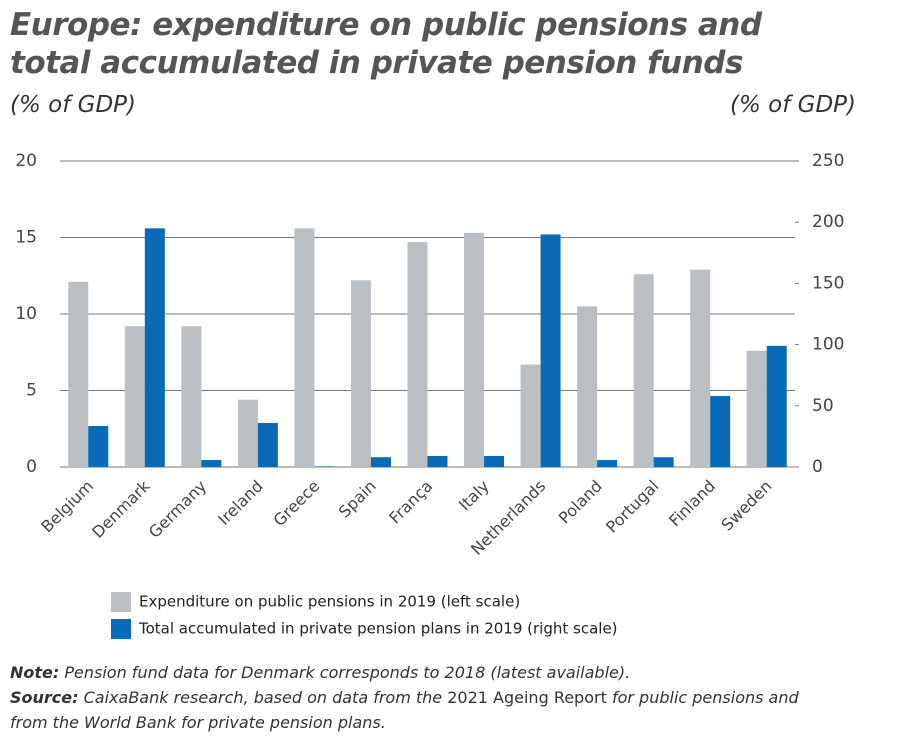 This screenshot has height=747, width=900. I want to click on source-text: 2021 Ageing Report, so click(527, 697).